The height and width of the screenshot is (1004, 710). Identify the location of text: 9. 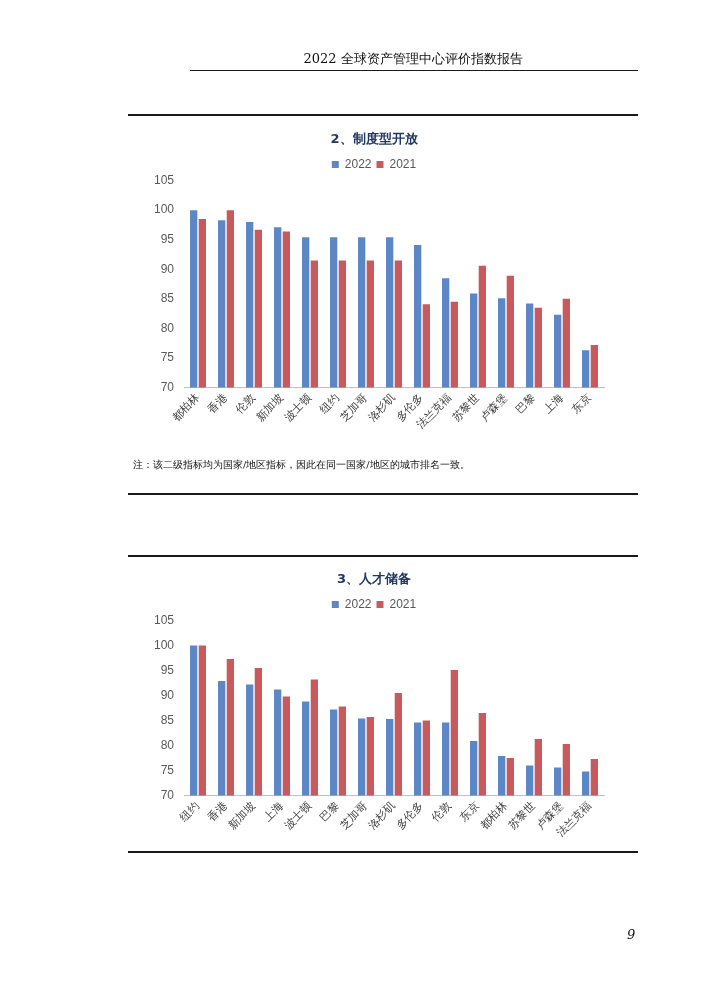
(631, 934).